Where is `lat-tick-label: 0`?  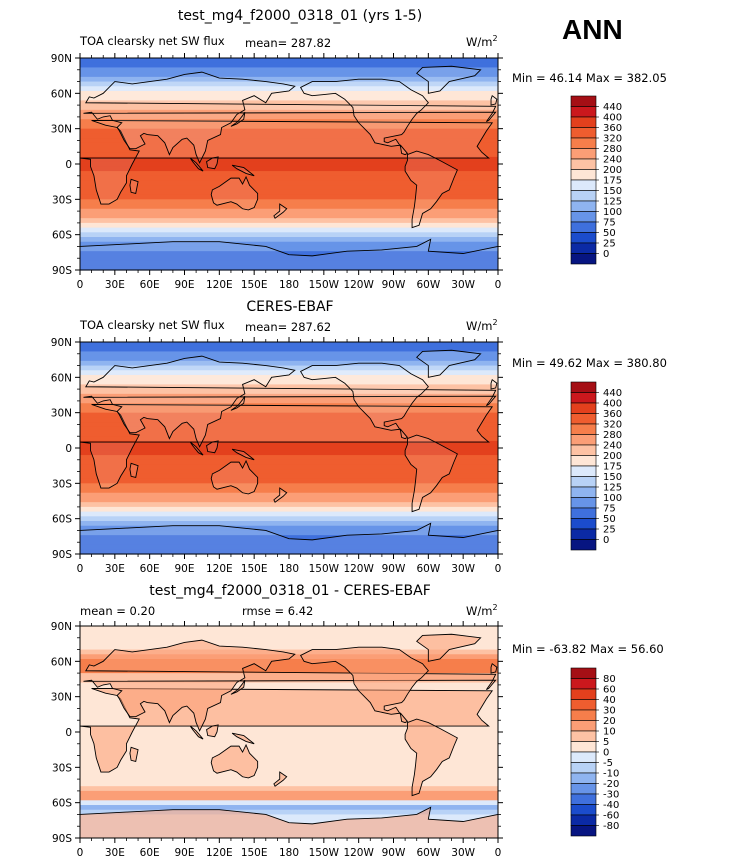 lat-tick-label: 0 is located at coordinates (68, 165).